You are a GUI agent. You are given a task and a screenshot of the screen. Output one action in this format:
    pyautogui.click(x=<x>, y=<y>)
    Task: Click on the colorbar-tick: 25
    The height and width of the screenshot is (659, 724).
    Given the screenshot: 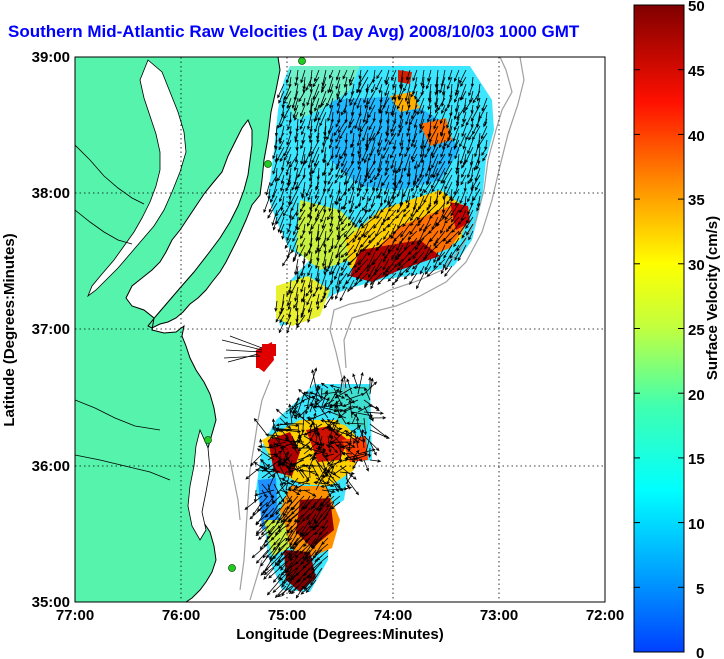 What is the action you would take?
    pyautogui.click(x=696, y=330)
    